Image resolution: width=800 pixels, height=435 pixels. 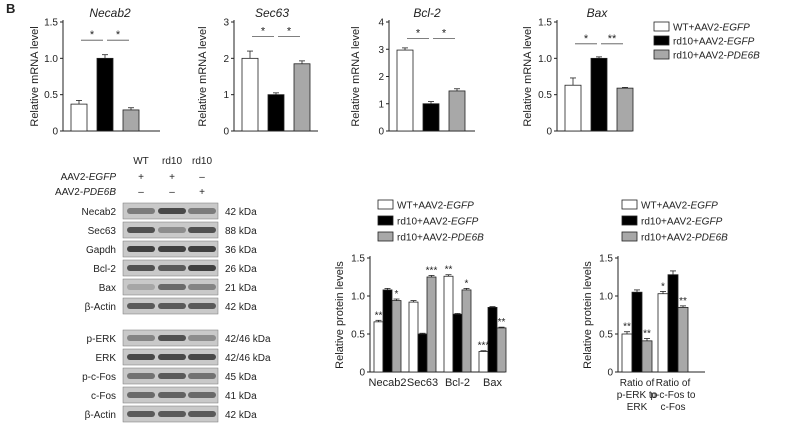 I want to click on chart-1: 0 1 2 3 Relative mRNA level Sec63 * *, so click(x=257, y=72).